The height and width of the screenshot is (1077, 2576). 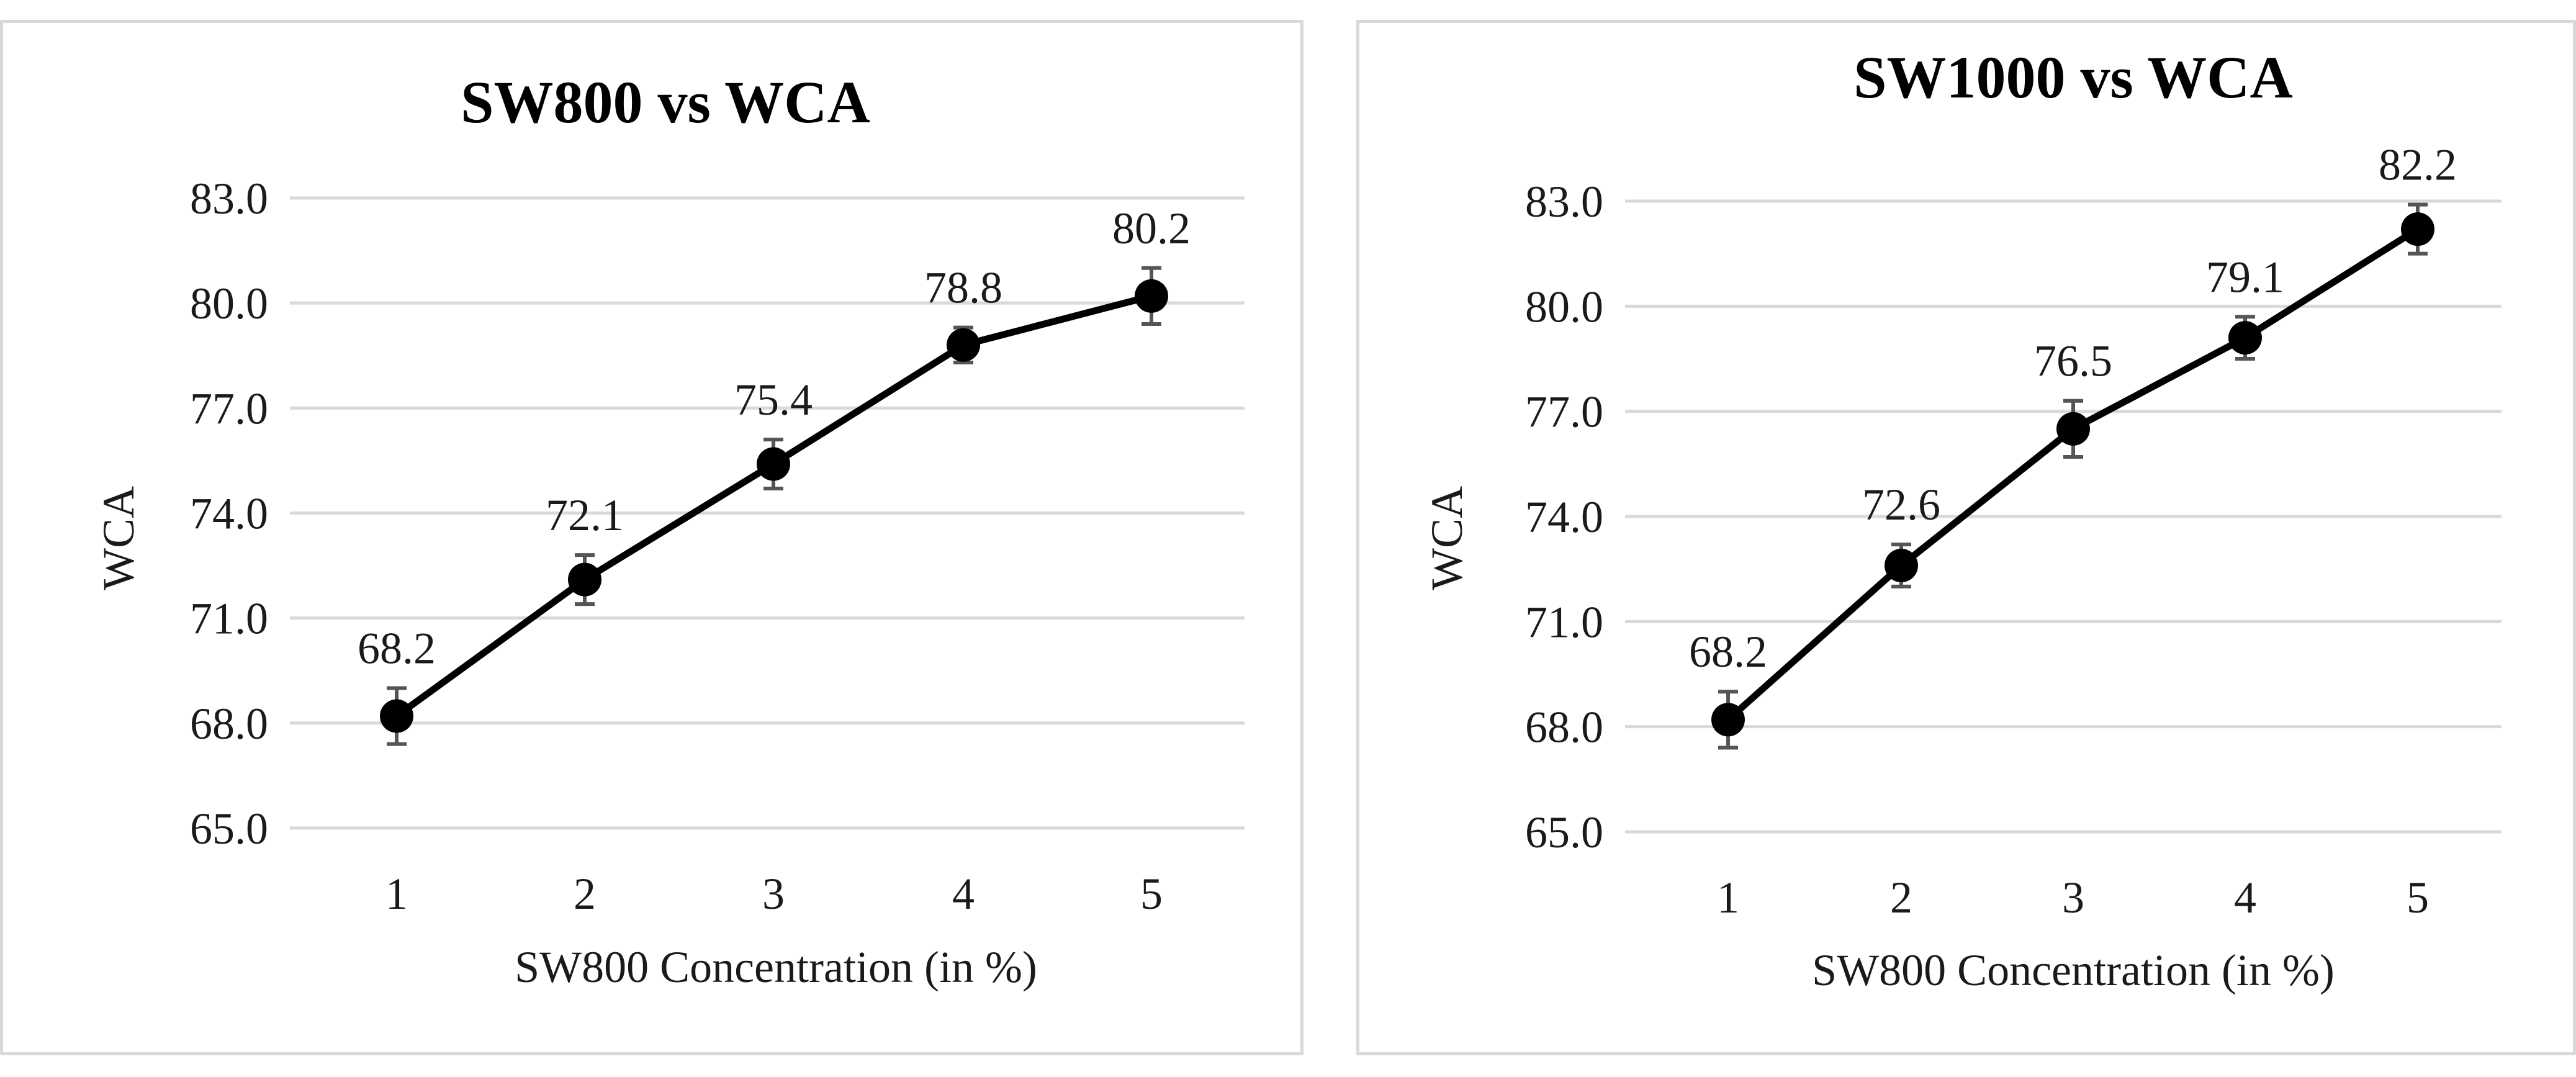 What do you see at coordinates (585, 515) in the screenshot?
I see `data-label: 72.1` at bounding box center [585, 515].